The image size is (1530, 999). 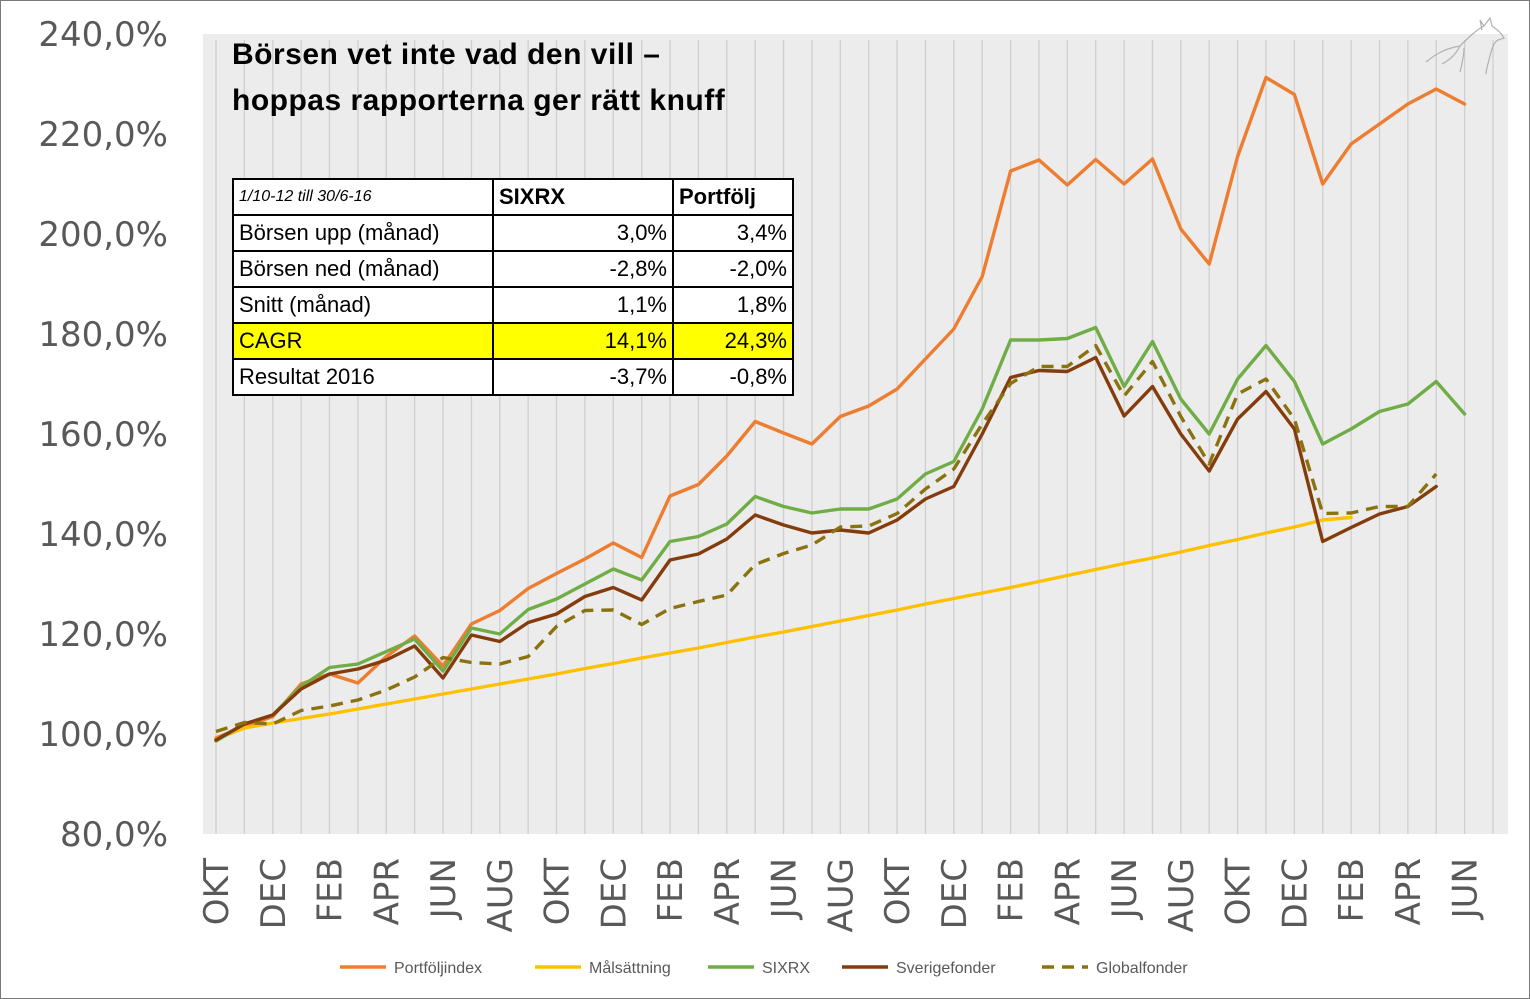 I want to click on table-cell: 1,8%, so click(x=733, y=305).